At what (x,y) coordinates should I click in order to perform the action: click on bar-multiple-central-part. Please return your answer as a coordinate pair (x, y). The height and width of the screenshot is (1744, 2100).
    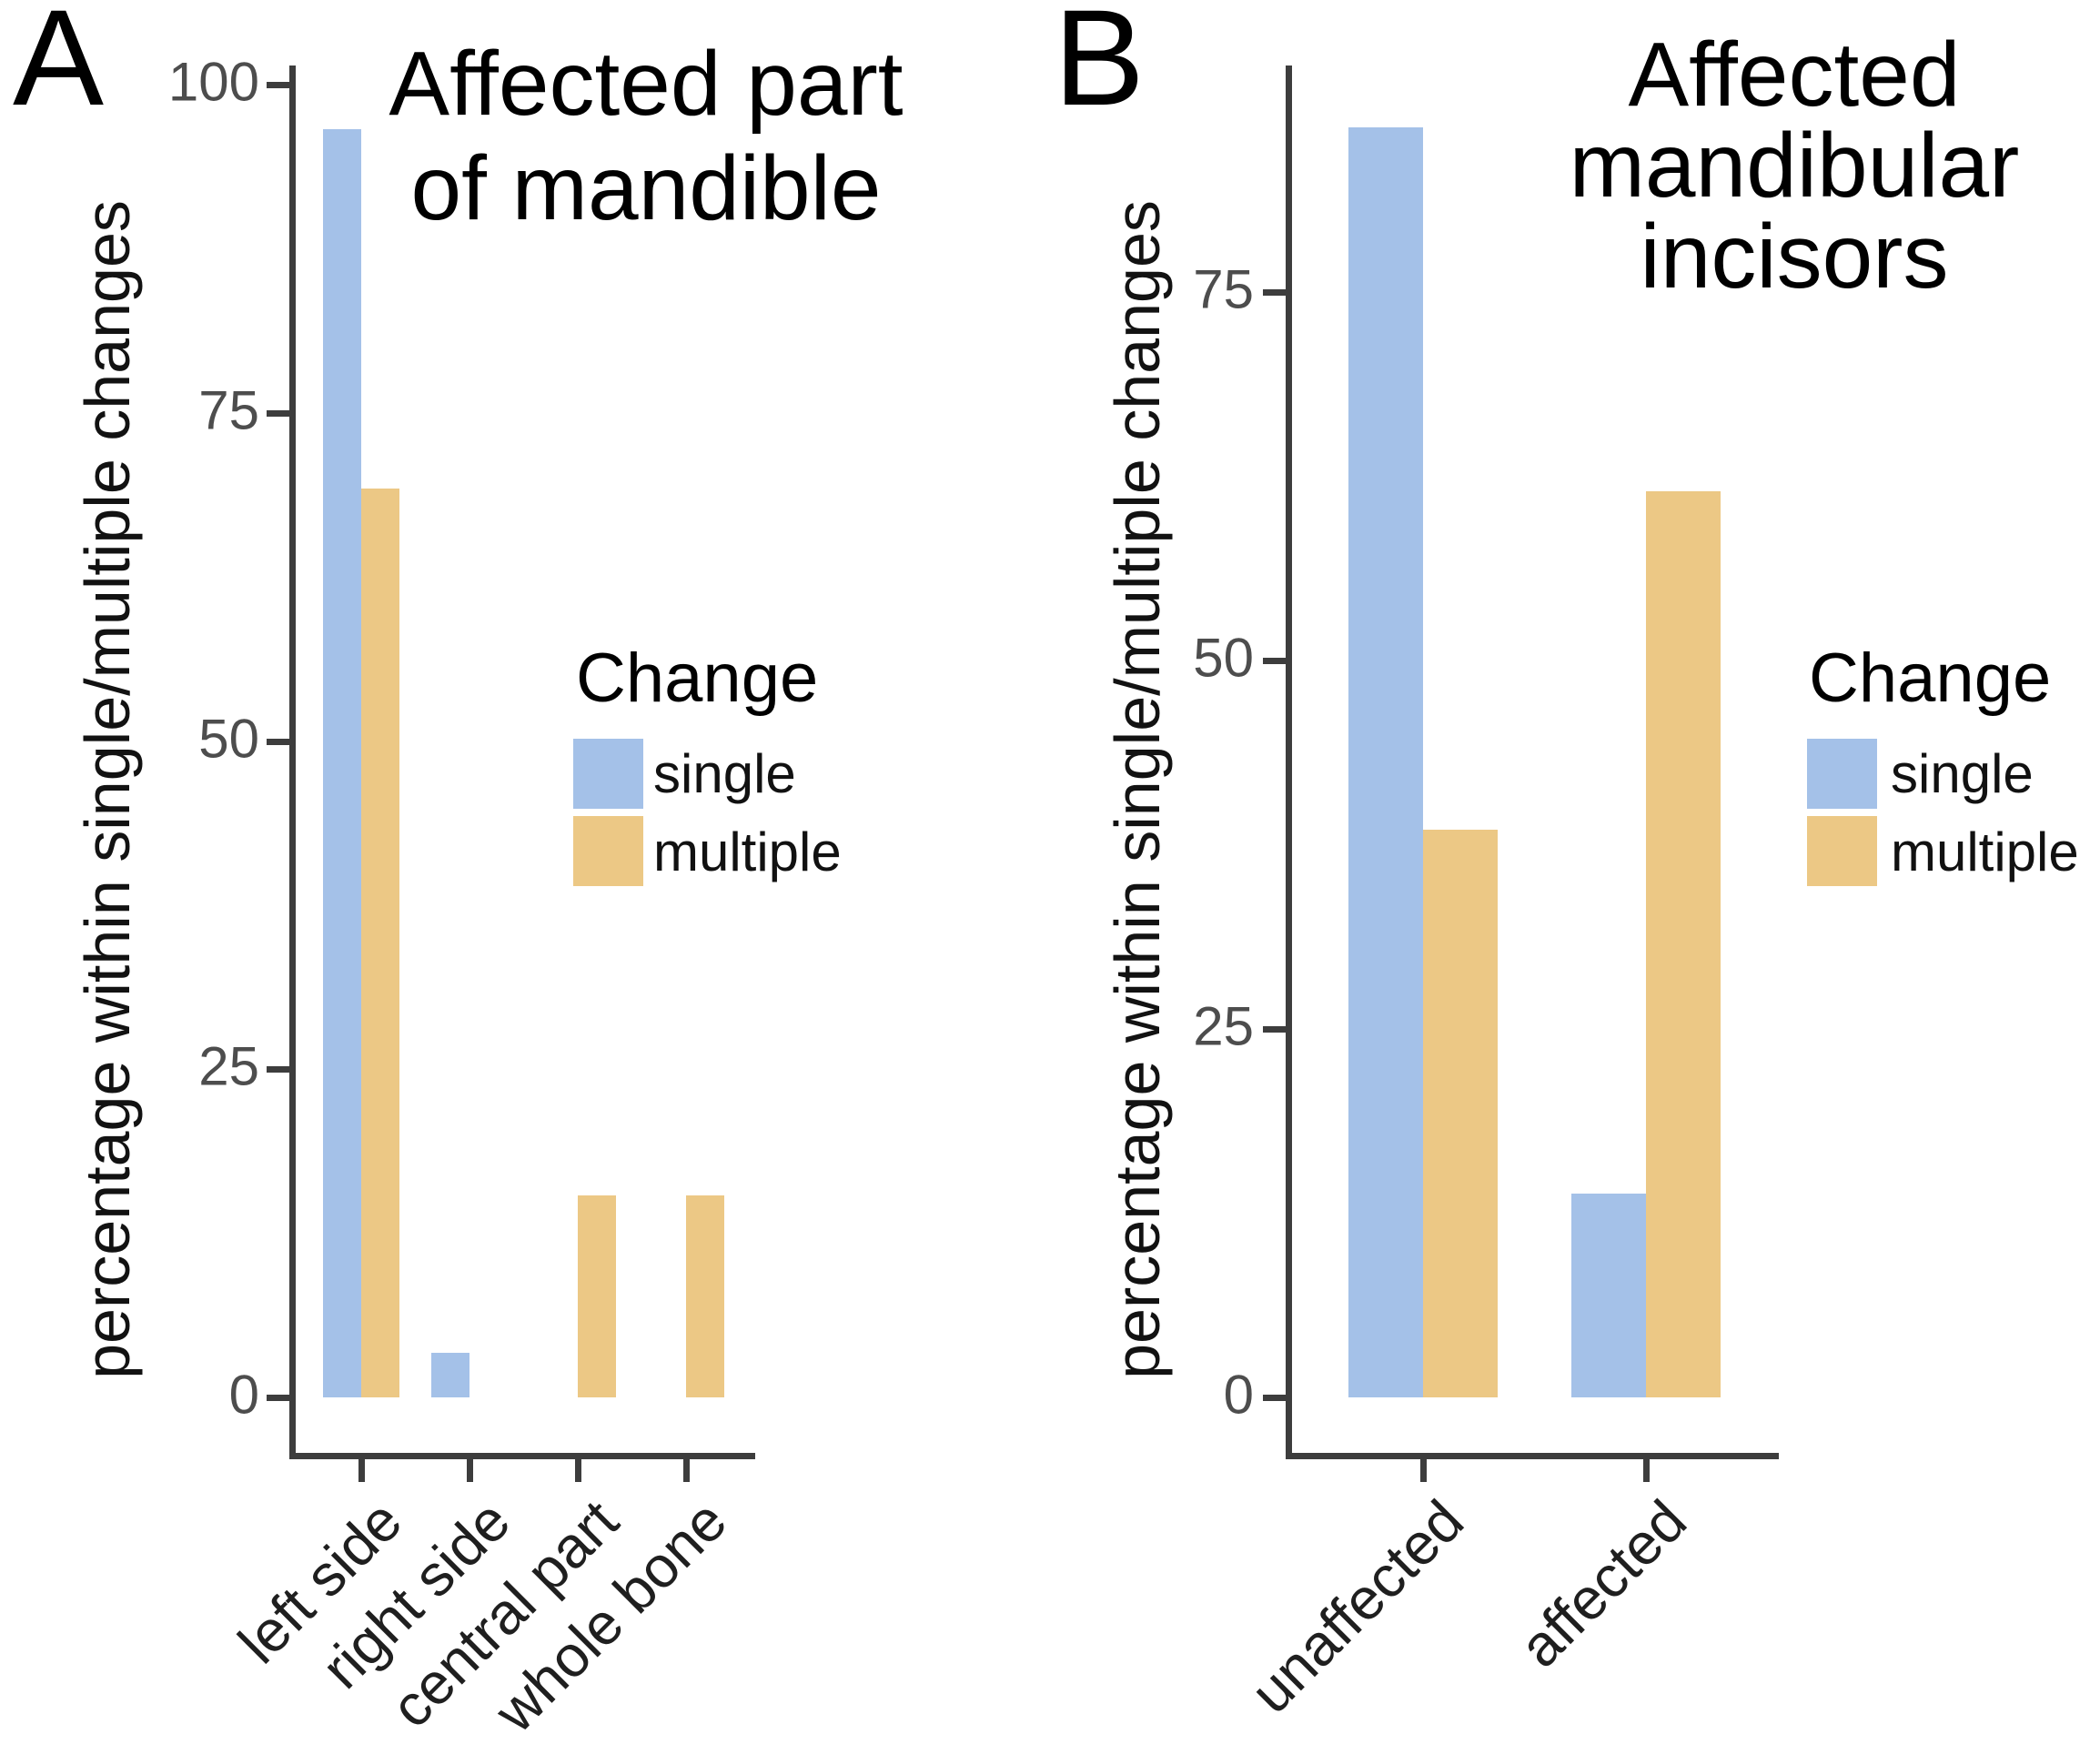
    Looking at the image, I should click on (597, 1296).